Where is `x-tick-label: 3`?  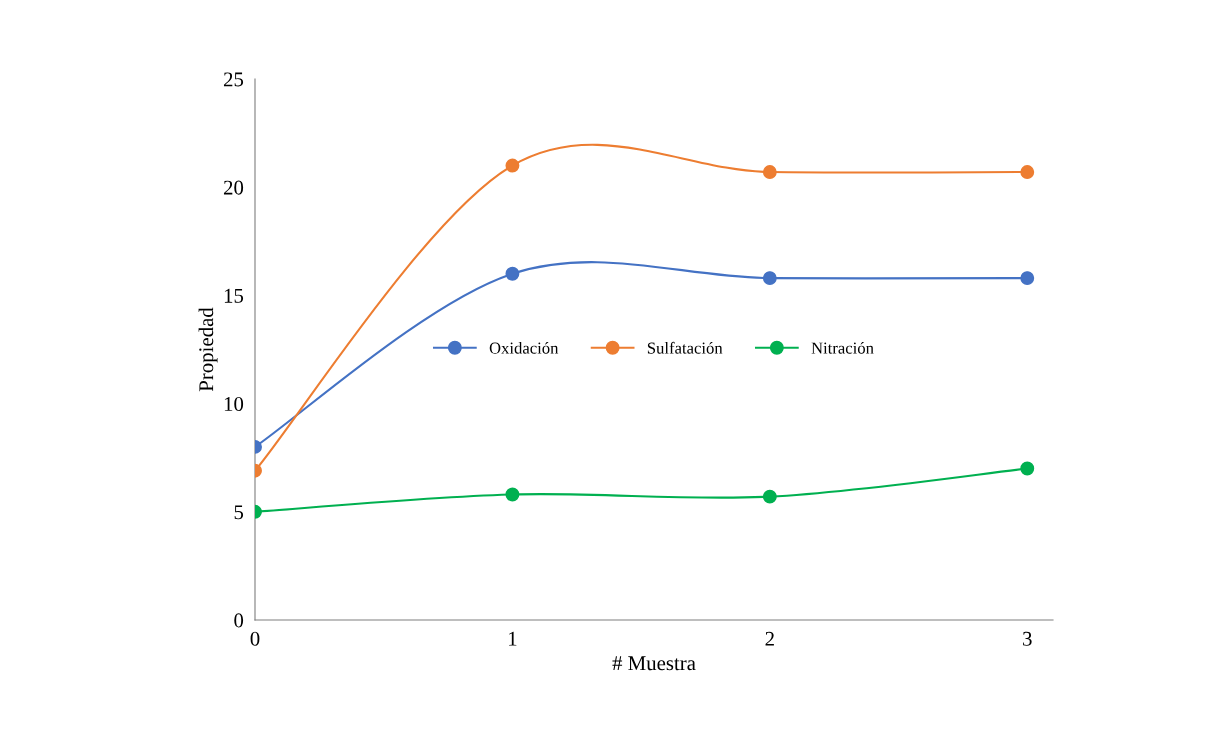
x-tick-label: 3 is located at coordinates (1027, 638).